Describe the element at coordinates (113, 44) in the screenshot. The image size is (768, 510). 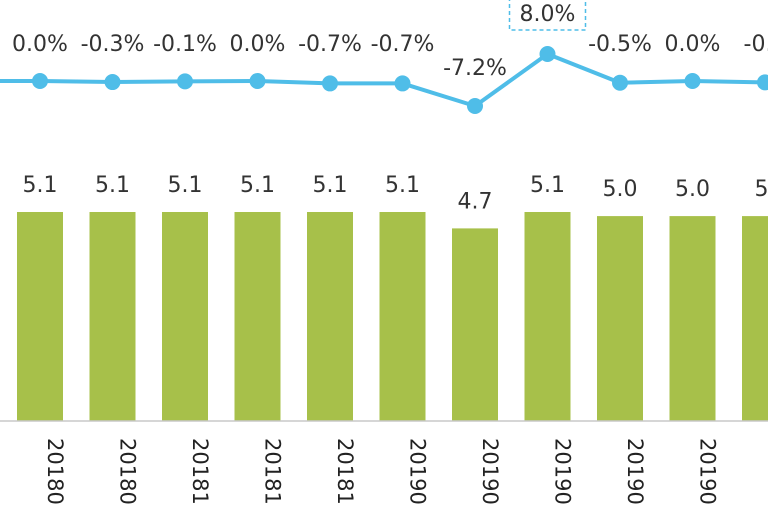
I see `line-value-label: -0.3%` at that location.